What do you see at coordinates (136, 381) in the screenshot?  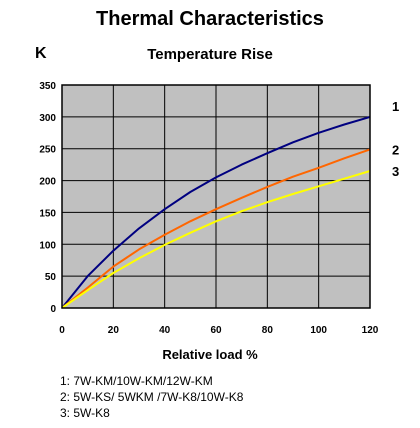 I see `legend-item-1: 1: 7W-KM/10W-KM/12W-KM` at bounding box center [136, 381].